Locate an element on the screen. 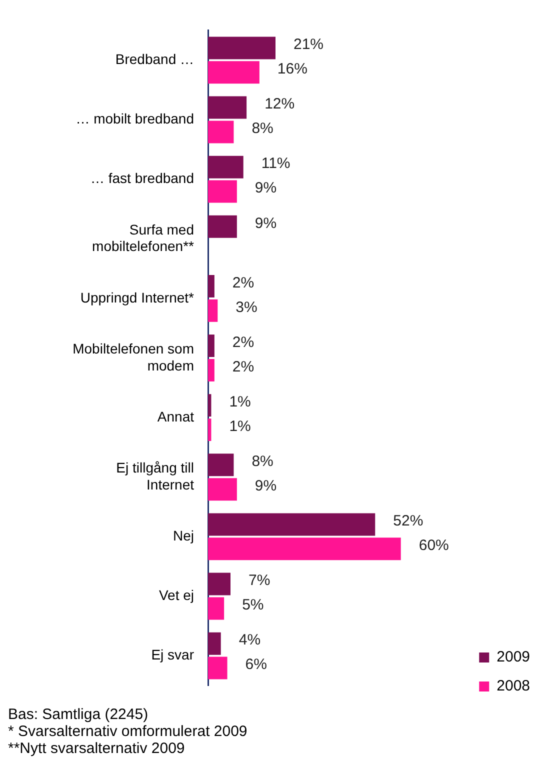  y-tick-label: Annat is located at coordinates (175, 416).